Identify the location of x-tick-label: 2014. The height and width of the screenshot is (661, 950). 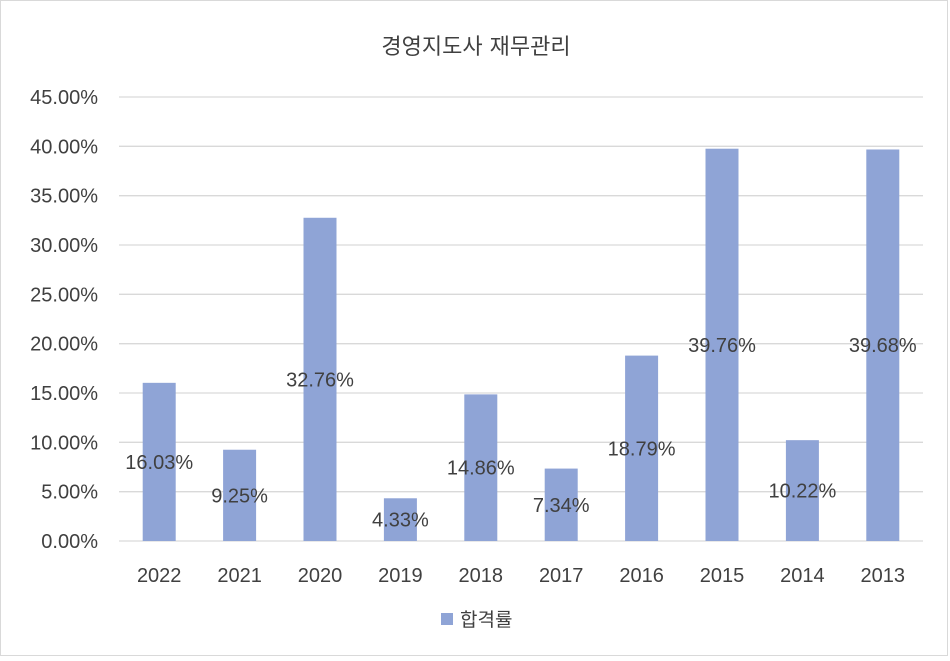
(802, 576).